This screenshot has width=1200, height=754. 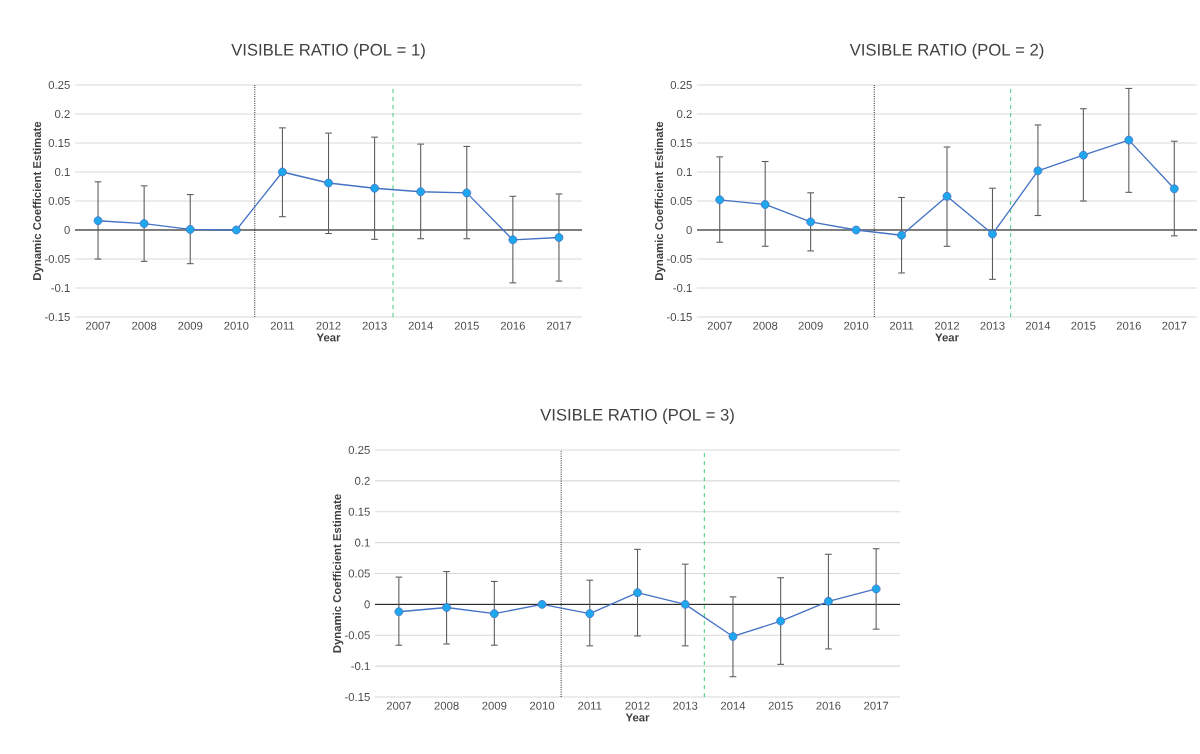 What do you see at coordinates (637, 416) in the screenshot?
I see `chart-title: VISIBLE RATIO (POL = 3)` at bounding box center [637, 416].